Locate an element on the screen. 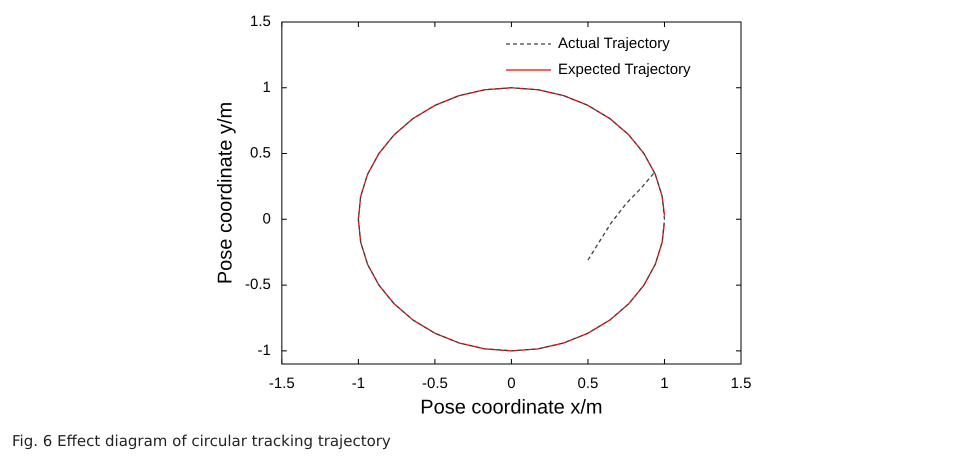  y-tick-label: -0.5 is located at coordinates (257, 285).